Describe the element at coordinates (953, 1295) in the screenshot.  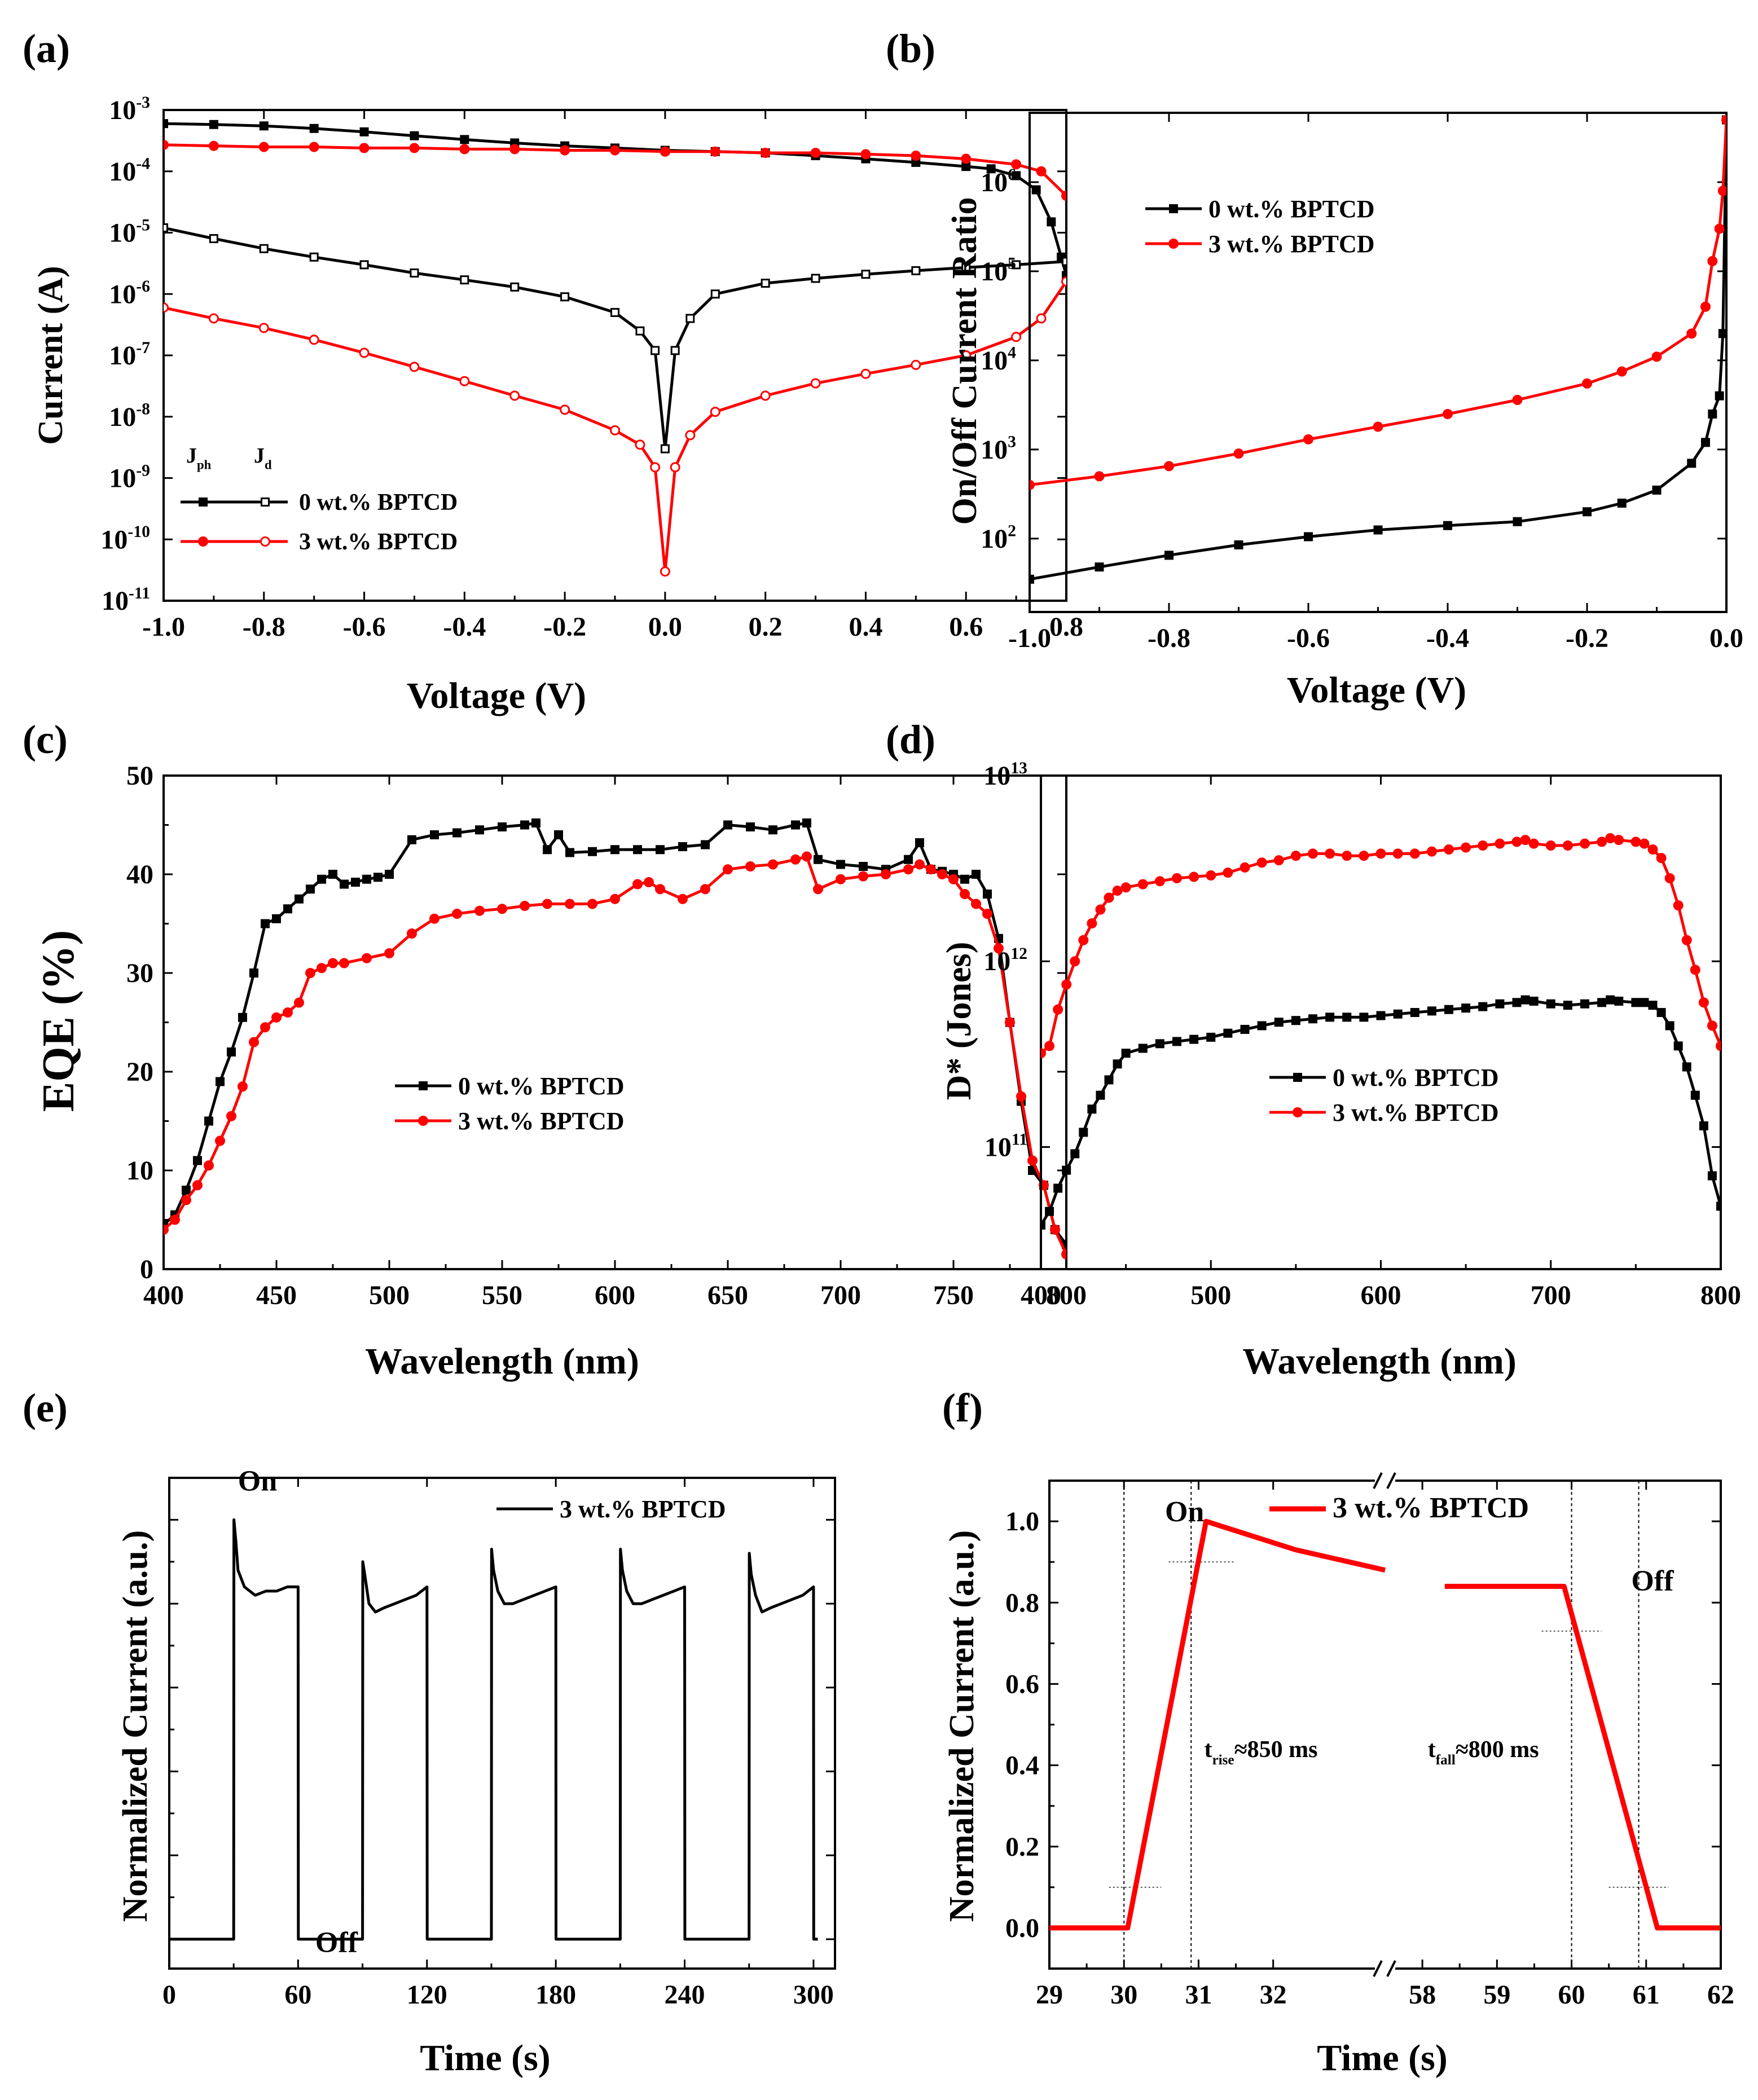
I see `x-tick-label: 750` at that location.